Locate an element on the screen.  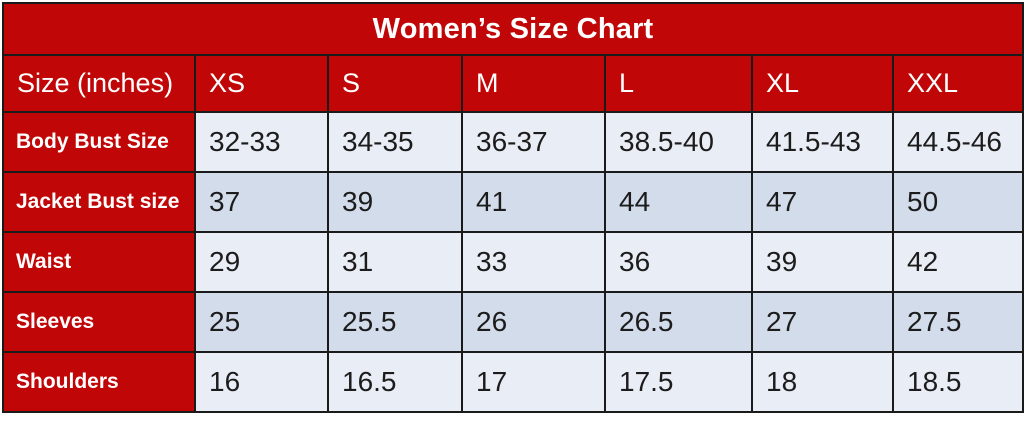
cell-waist-m: 33 is located at coordinates (533, 262).